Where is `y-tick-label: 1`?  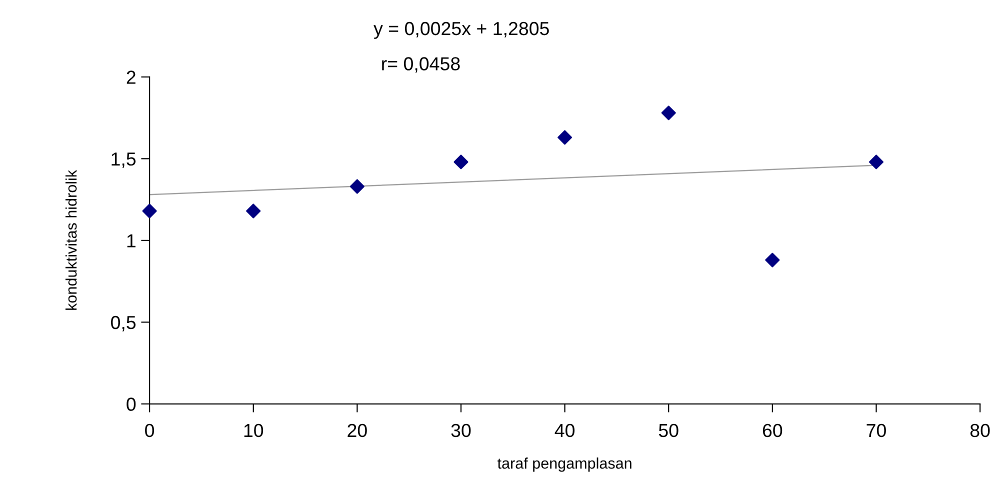 y-tick-label: 1 is located at coordinates (131, 241).